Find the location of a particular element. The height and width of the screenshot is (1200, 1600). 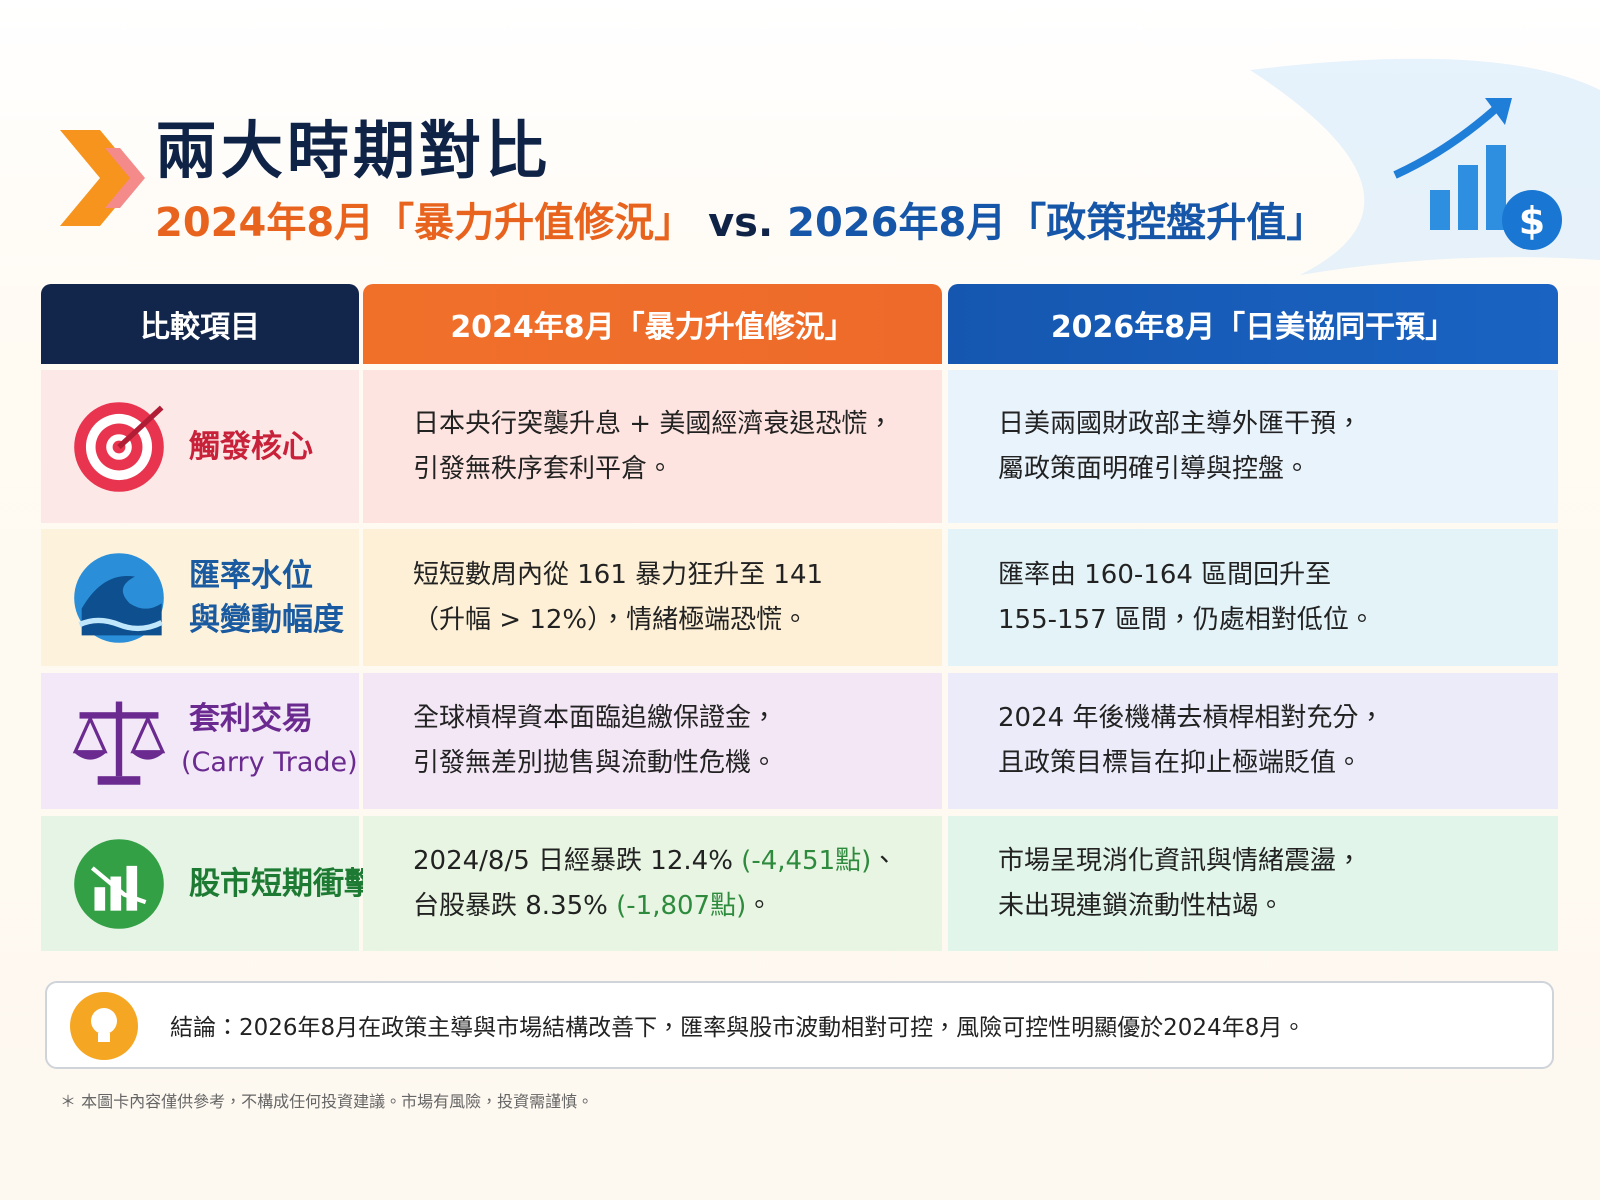

text-segment: 引發無秩序套利平倉。 is located at coordinates (543, 468).